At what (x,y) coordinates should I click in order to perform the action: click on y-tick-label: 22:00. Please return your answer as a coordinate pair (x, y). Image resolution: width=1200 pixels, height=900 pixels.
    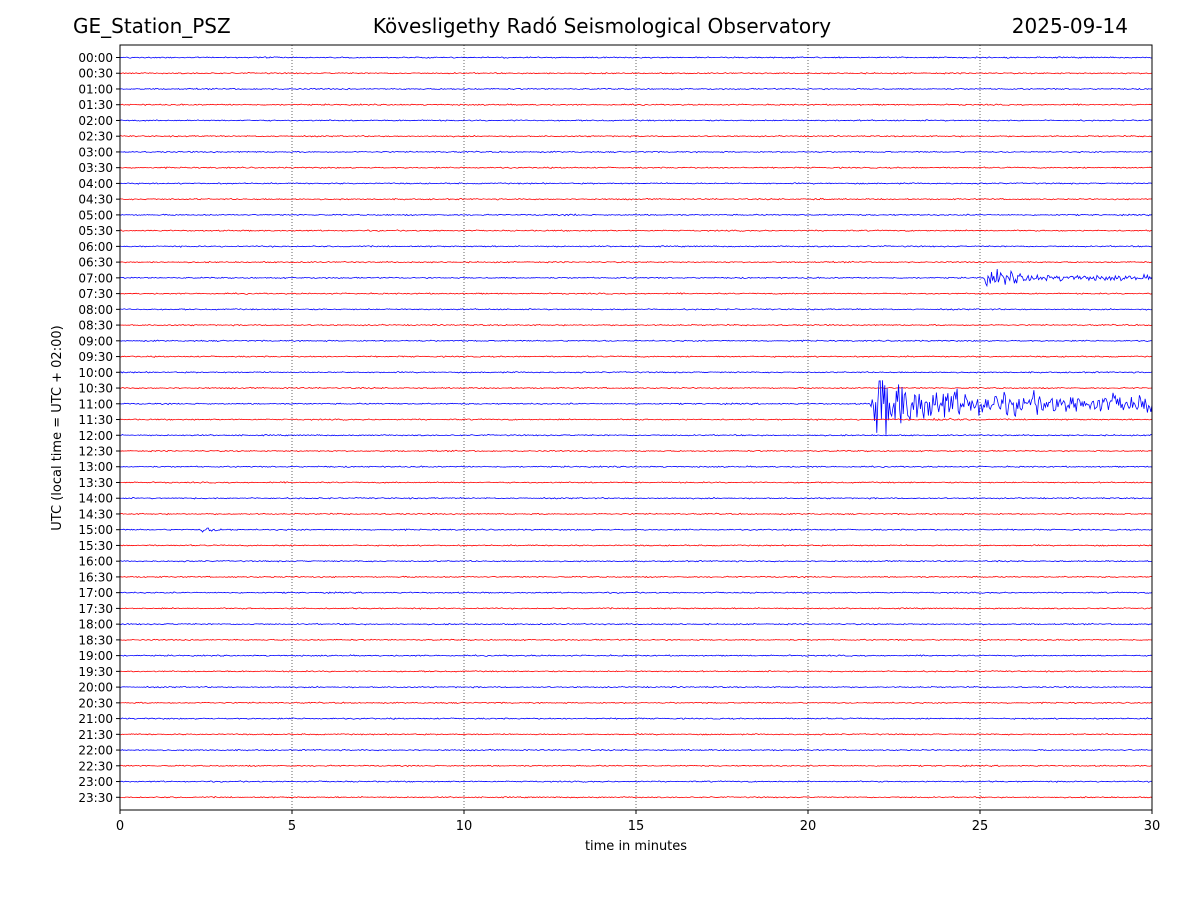
    Looking at the image, I should click on (95, 751).